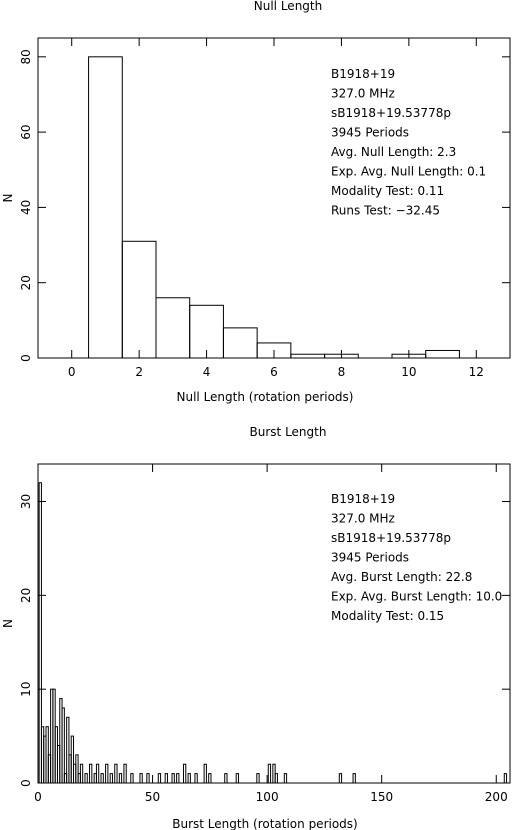 The width and height of the screenshot is (520, 830). What do you see at coordinates (387, 191) in the screenshot?
I see `annotation-line: Modality Test: 0.11` at bounding box center [387, 191].